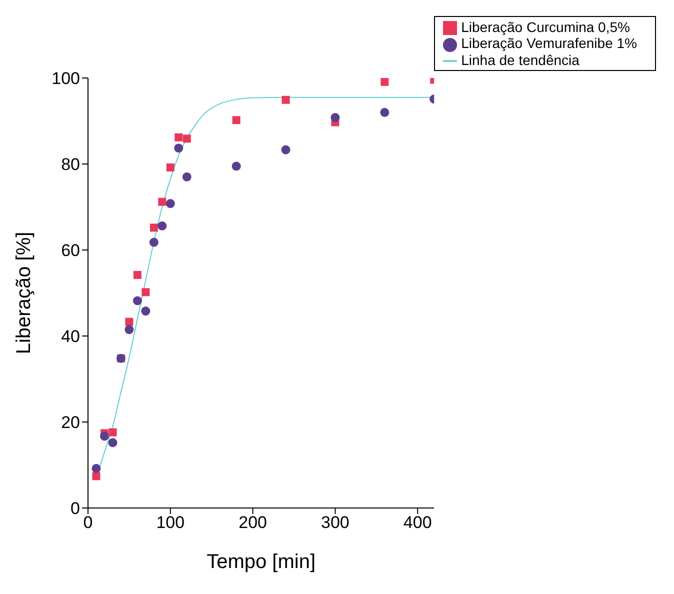 Image resolution: width=674 pixels, height=594 pixels. Describe the element at coordinates (252, 522) in the screenshot. I see `x-tick-label: 200` at that location.